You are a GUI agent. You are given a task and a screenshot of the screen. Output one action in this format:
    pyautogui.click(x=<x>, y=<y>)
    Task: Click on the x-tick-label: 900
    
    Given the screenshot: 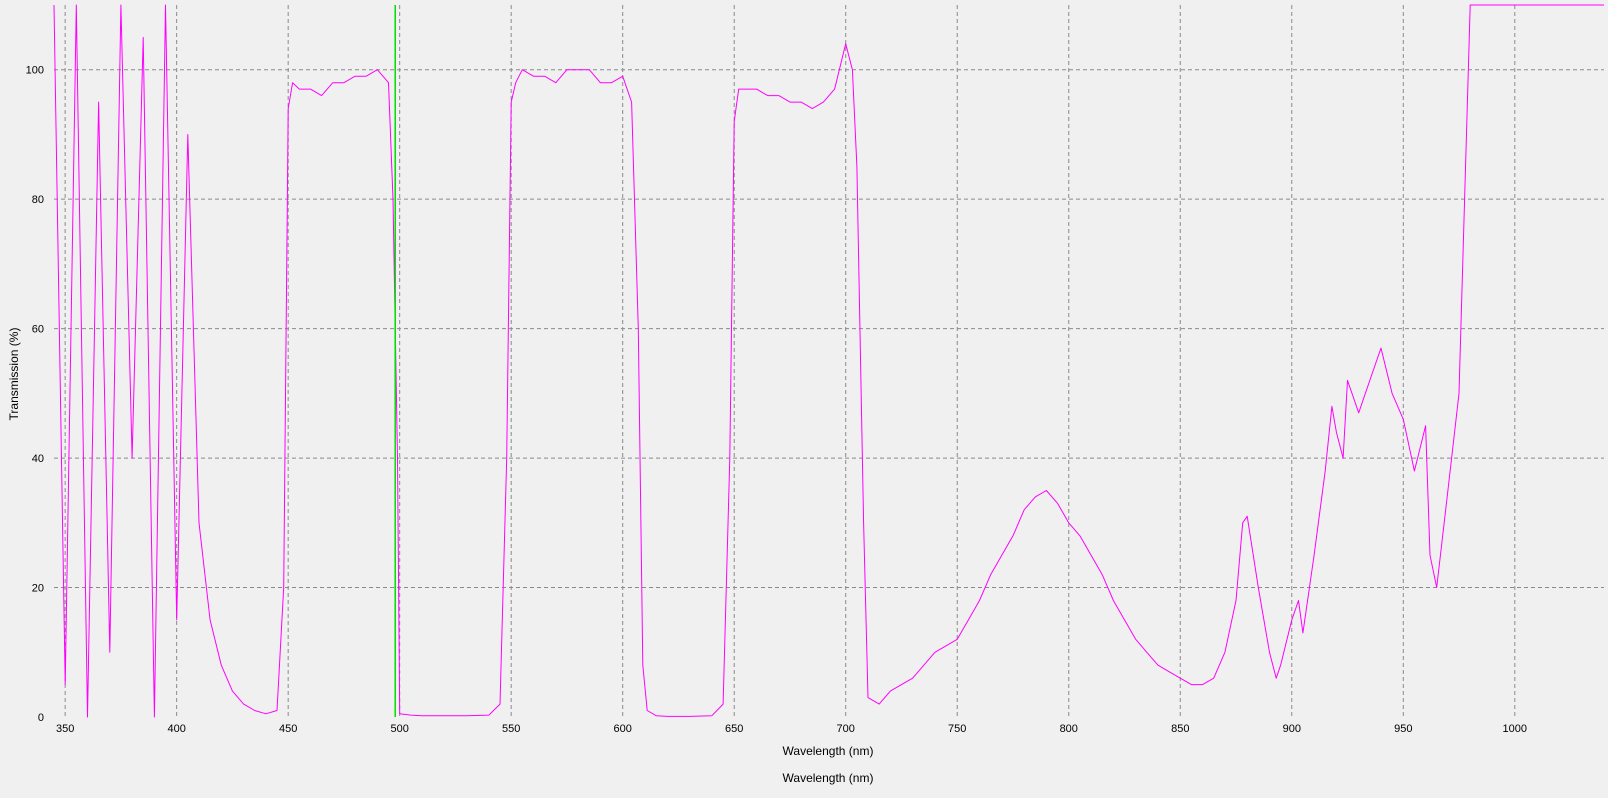 What is the action you would take?
    pyautogui.click(x=1292, y=729)
    